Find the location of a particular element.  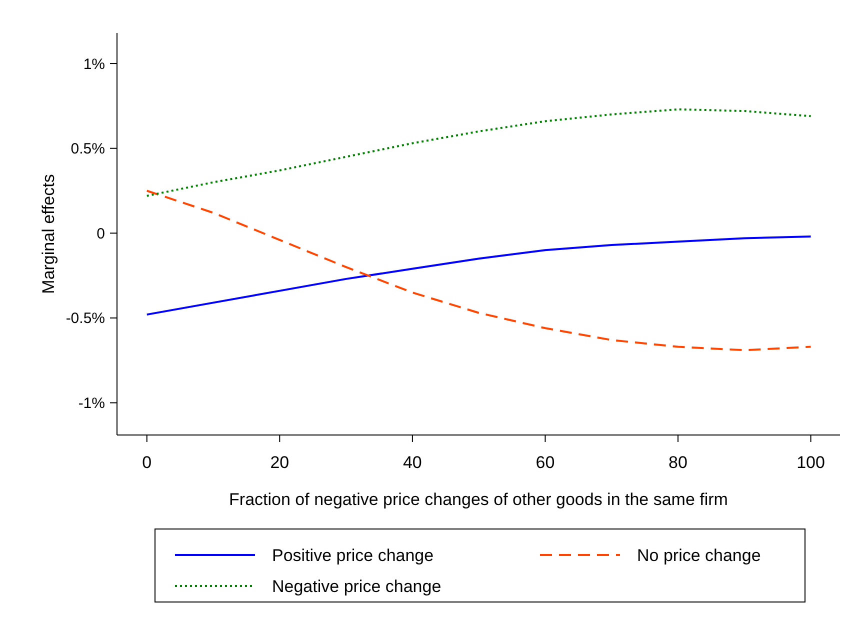

x-axis-title: Fraction of negative price changes of other goods in the same firm is located at coordinates (478, 499).